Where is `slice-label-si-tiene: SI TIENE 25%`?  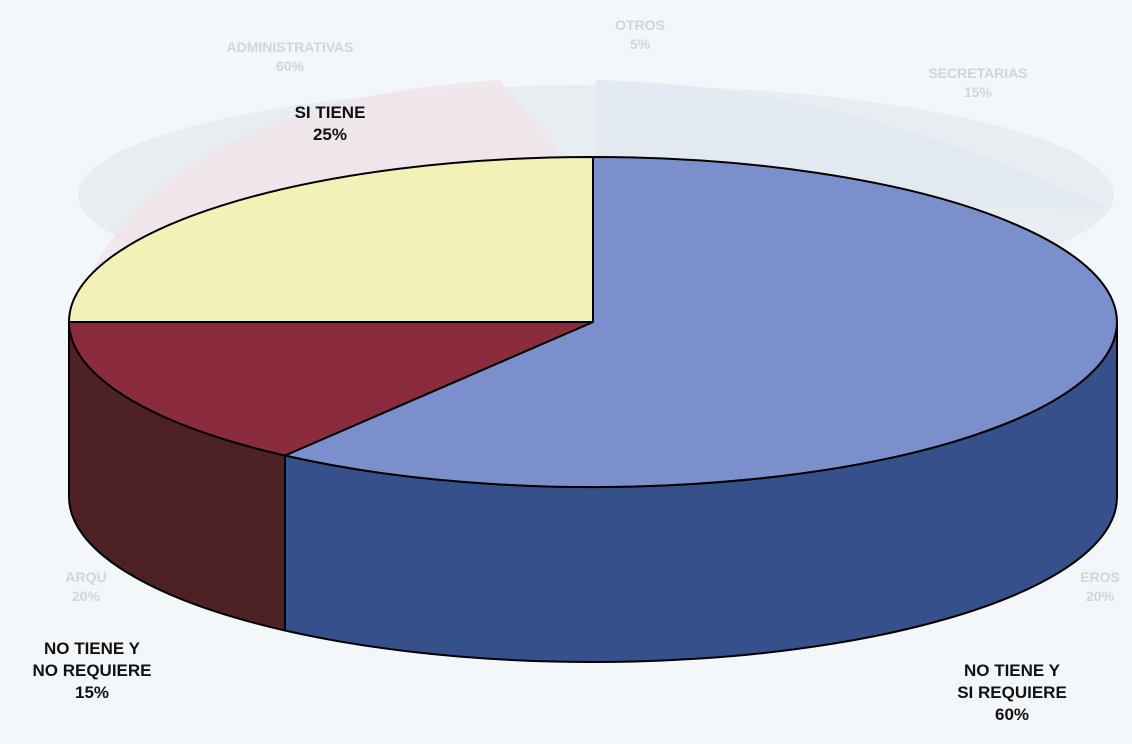
slice-label-si-tiene: SI TIENE 25% is located at coordinates (330, 124).